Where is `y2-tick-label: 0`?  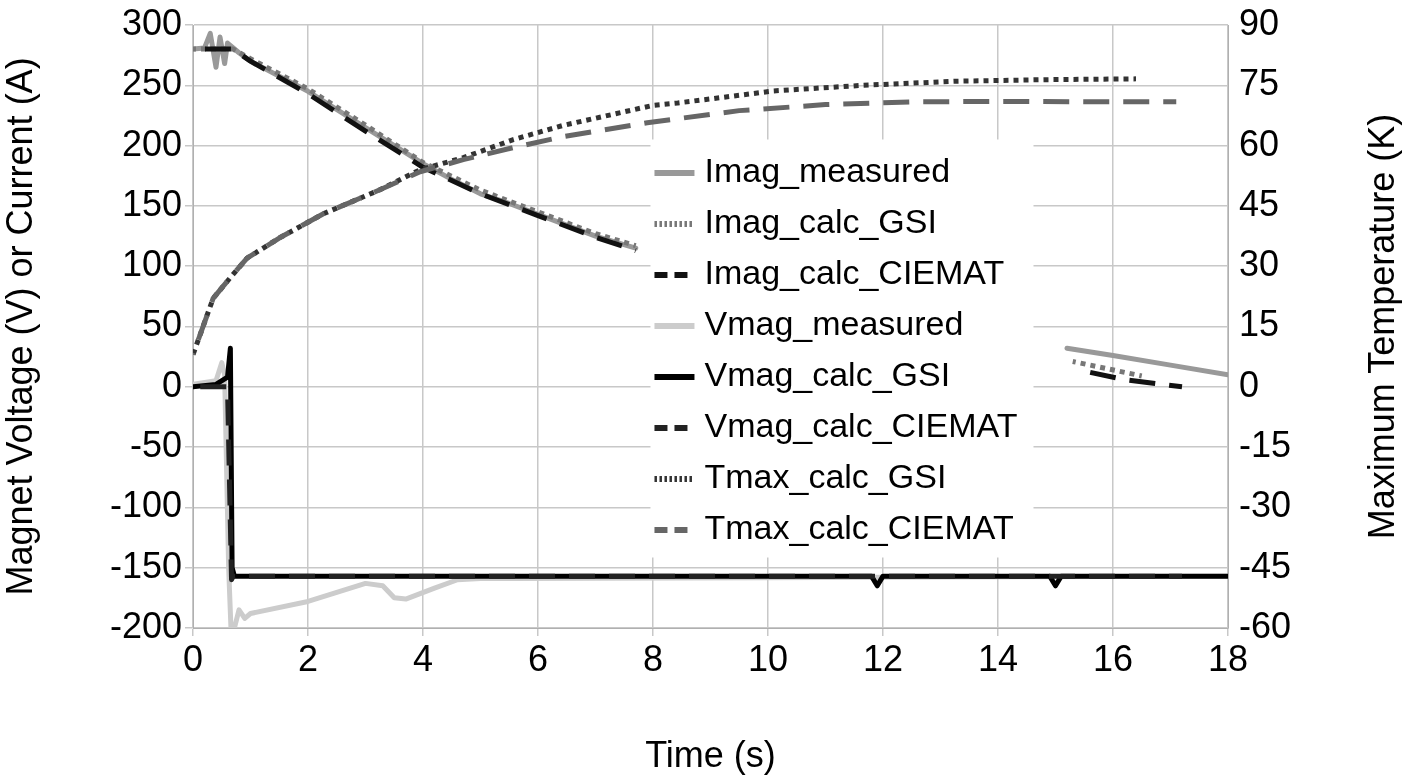
y2-tick-label: 0 is located at coordinates (1249, 384).